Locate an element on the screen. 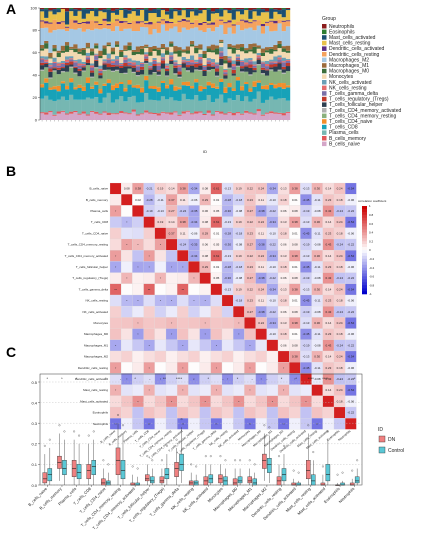  y-tick-label: 0.4 is located at coordinates (34, 402).